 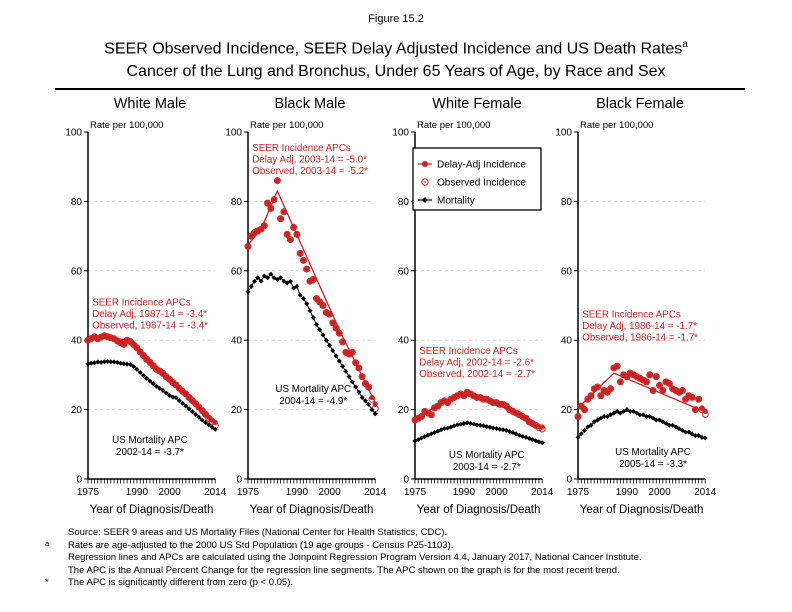 What do you see at coordinates (400, 89) in the screenshot?
I see `title-divider-rule` at bounding box center [400, 89].